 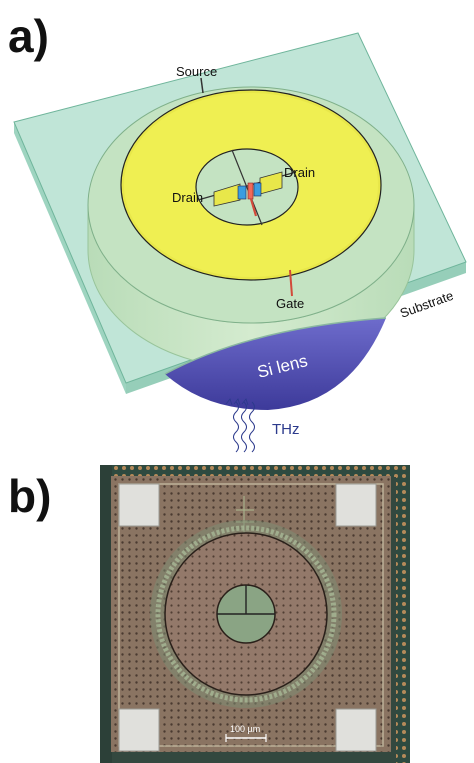 I want to click on scale-bar-label: 100 µm, so click(x=245, y=729).